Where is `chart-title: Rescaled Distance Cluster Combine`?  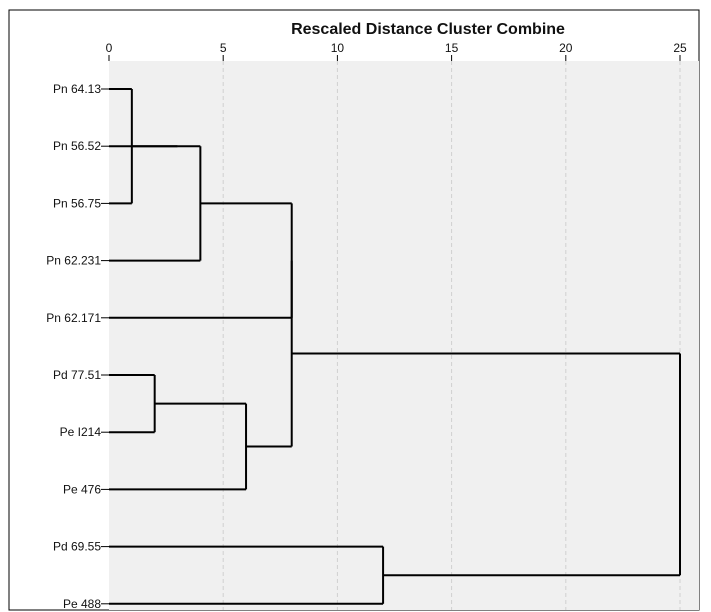
chart-title: Rescaled Distance Cluster Combine is located at coordinates (428, 29).